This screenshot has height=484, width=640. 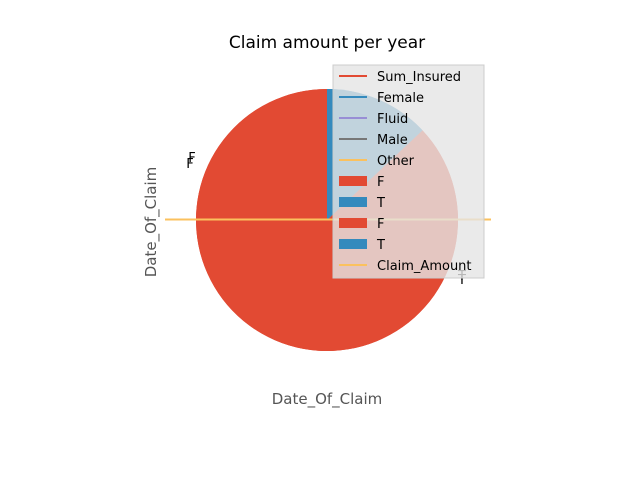 What do you see at coordinates (461, 280) in the screenshot?
I see `pie-slice-label: T` at bounding box center [461, 280].